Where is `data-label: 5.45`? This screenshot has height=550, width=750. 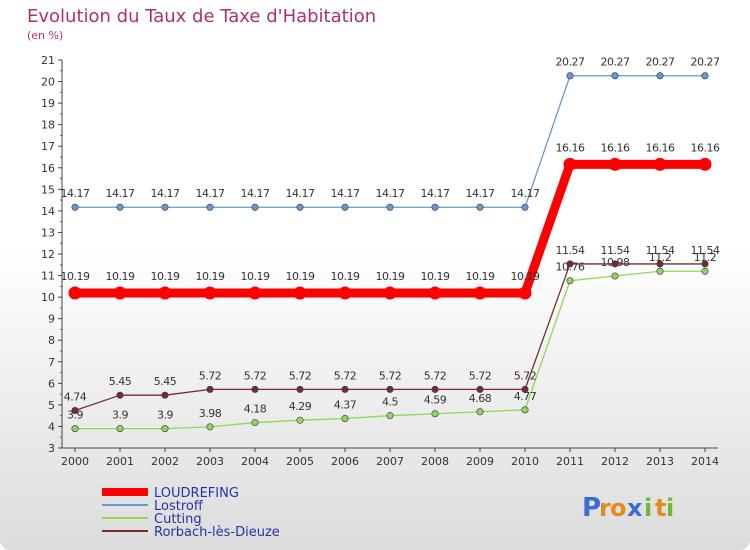
data-label: 5.45 is located at coordinates (165, 381).